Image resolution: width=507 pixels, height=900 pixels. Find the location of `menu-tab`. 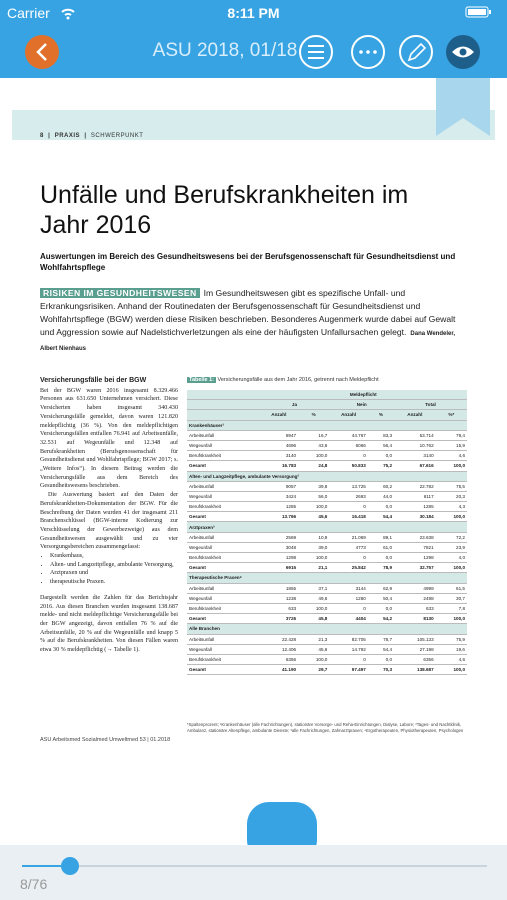

menu-tab is located at coordinates (282, 824).